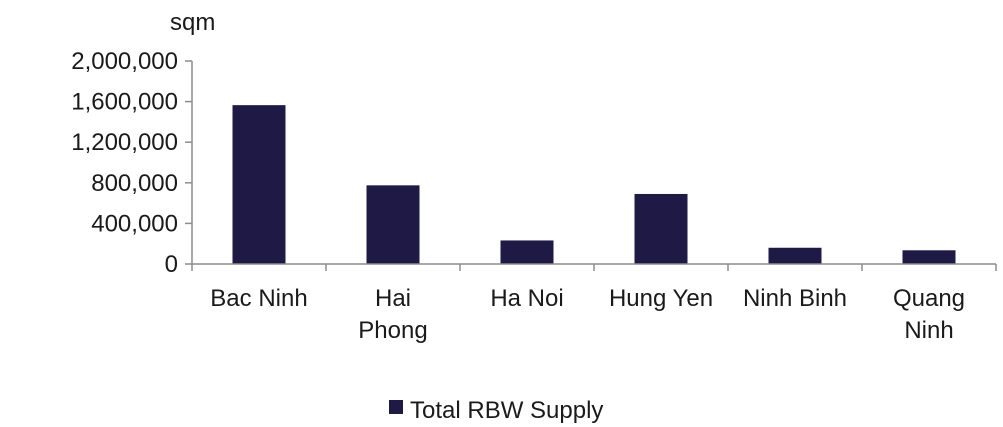 Image resolution: width=1003 pixels, height=427 pixels. I want to click on legend: Total RBW Supply, so click(496, 410).